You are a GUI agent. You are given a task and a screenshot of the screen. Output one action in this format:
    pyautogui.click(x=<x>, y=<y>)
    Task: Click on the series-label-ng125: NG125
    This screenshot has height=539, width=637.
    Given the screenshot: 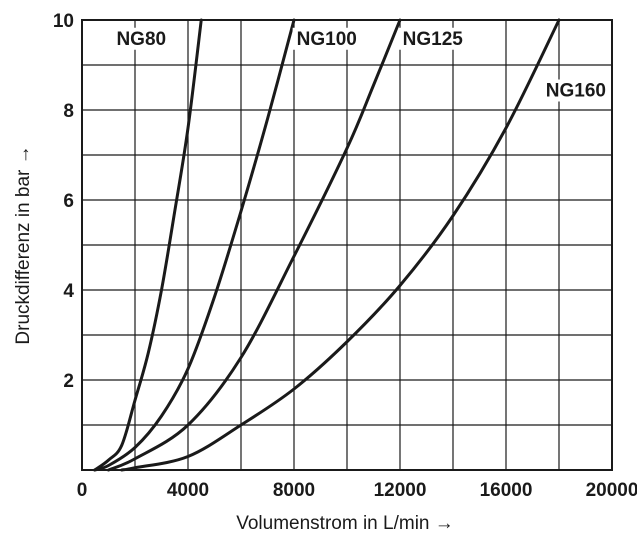 What is the action you would take?
    pyautogui.click(x=433, y=39)
    